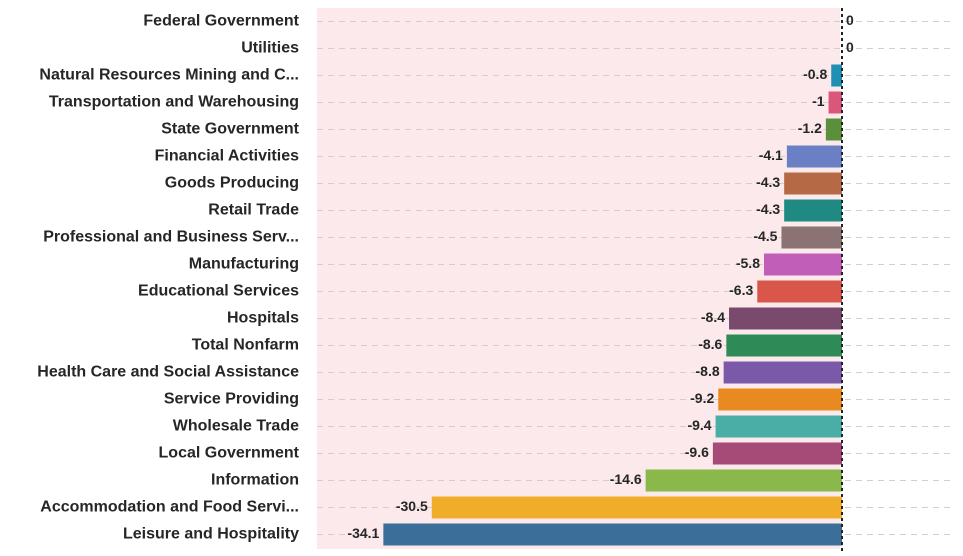 This screenshot has width=963, height=556. Describe the element at coordinates (697, 452) in the screenshot. I see `value-label: -9.6` at that location.